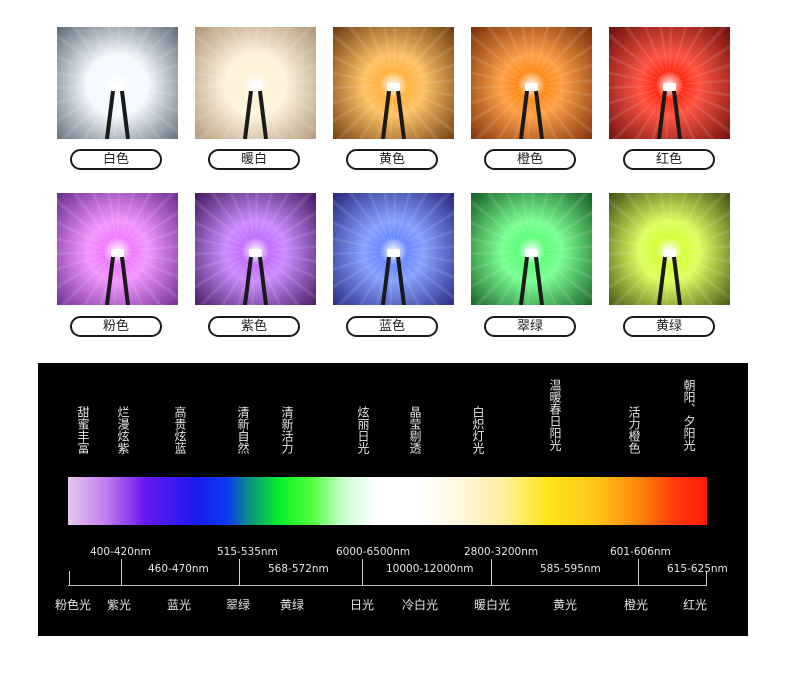  Describe the element at coordinates (415, 430) in the screenshot. I see `descriptor-text: 晶莹剔透` at that location.